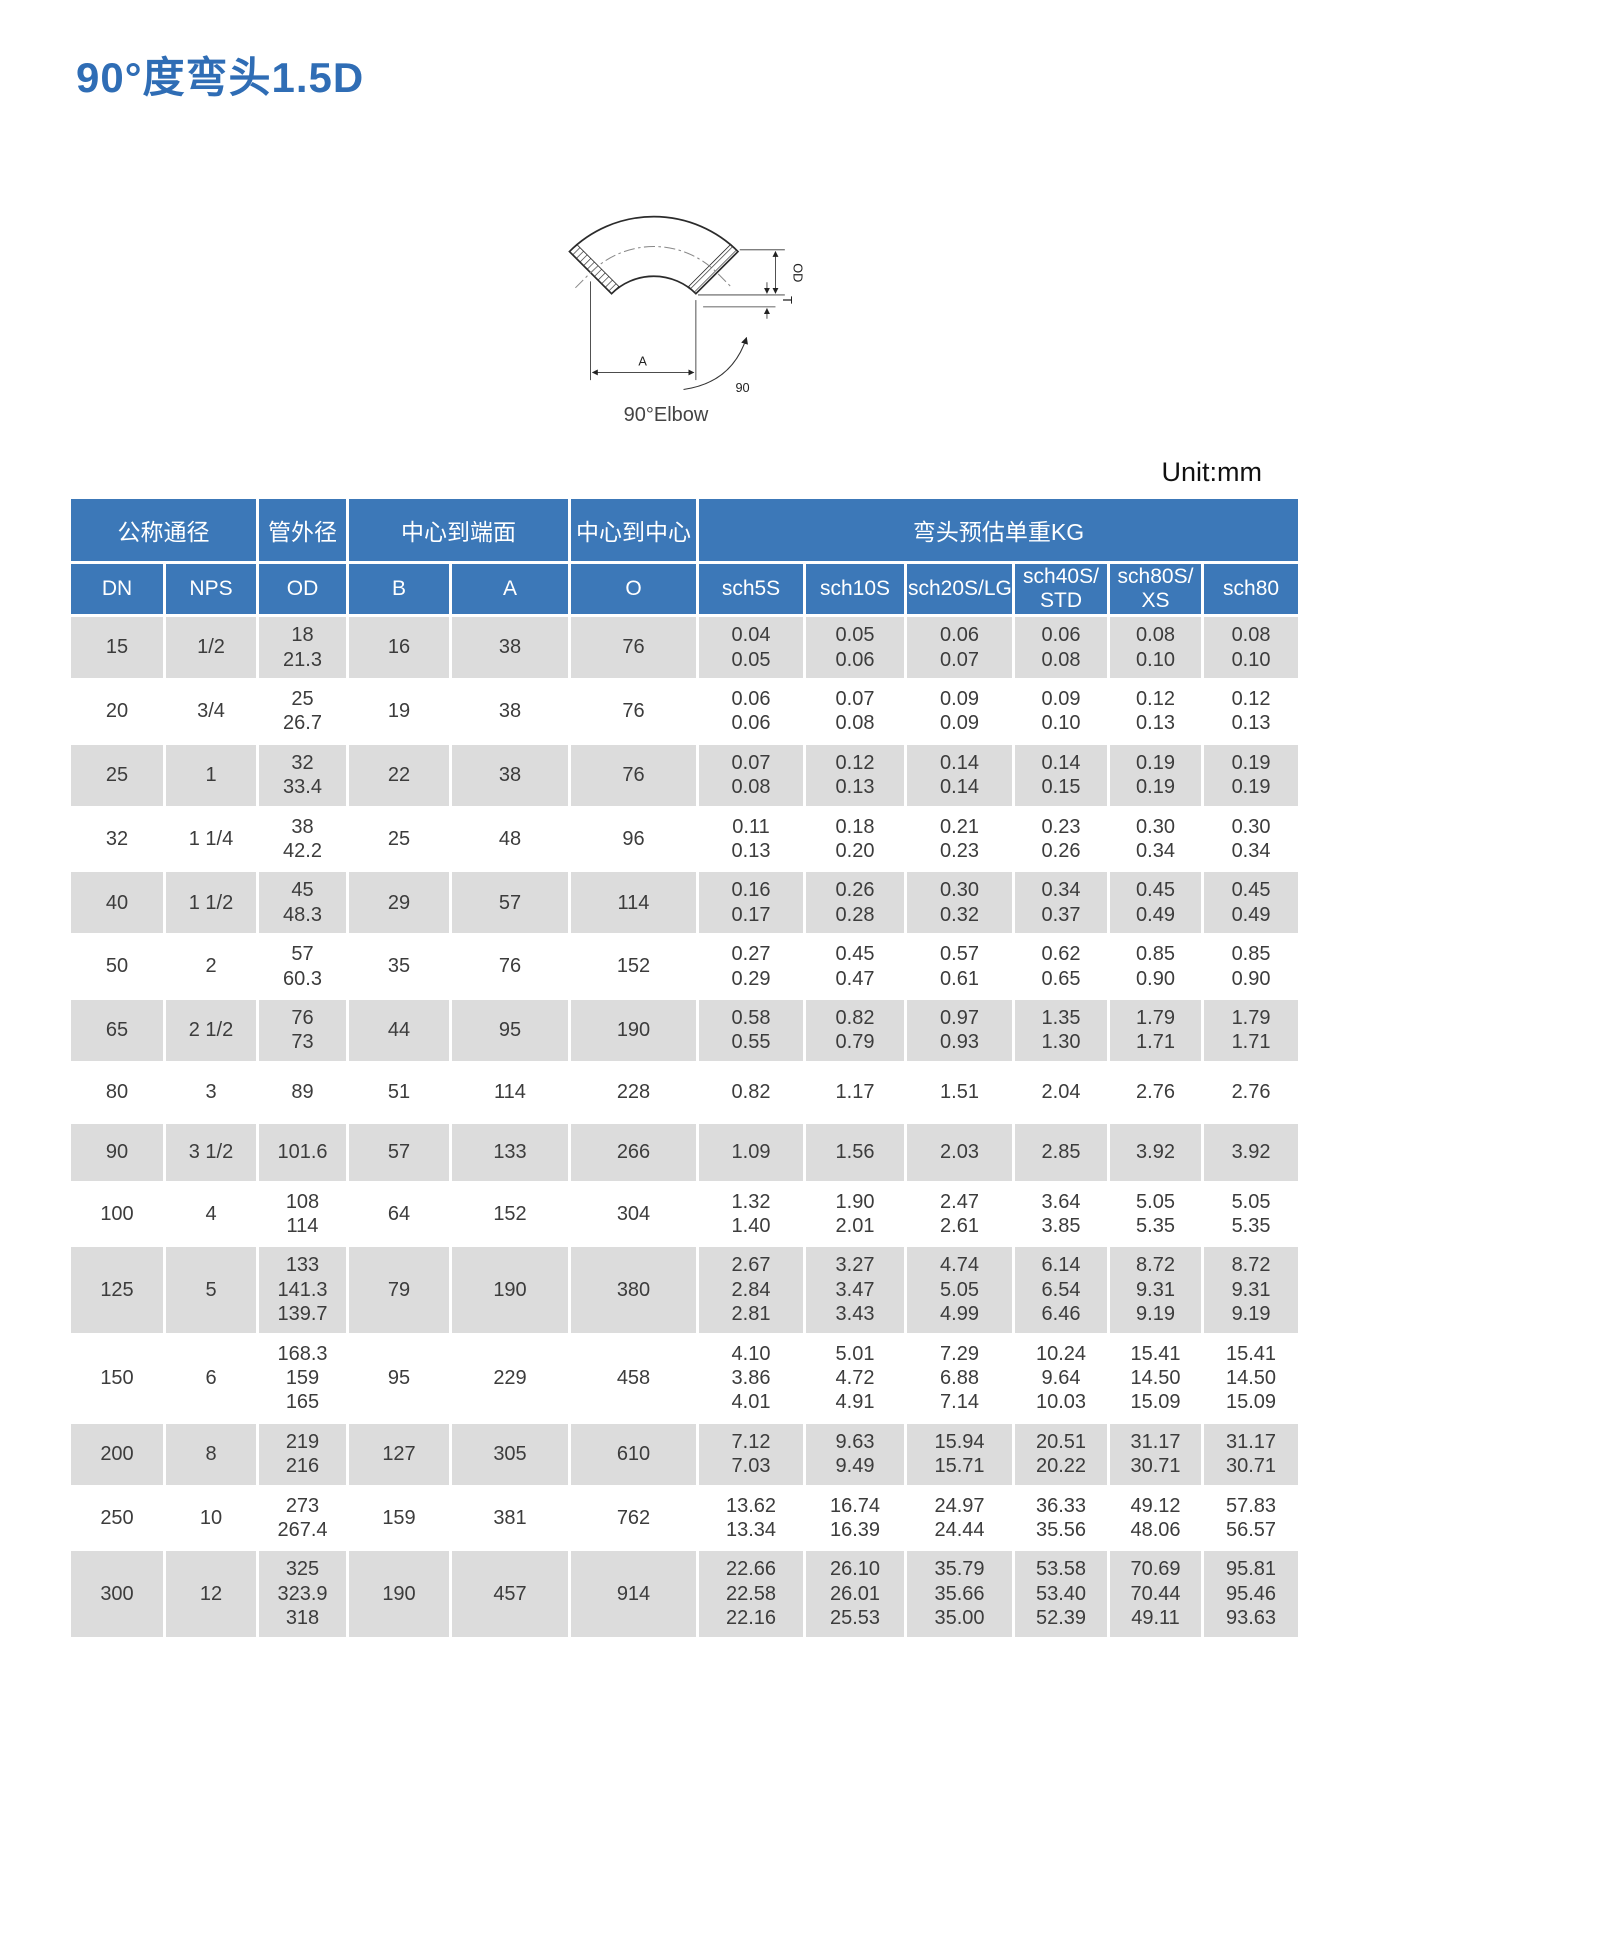 The height and width of the screenshot is (1944, 1600). I want to click on table-cell: 381, so click(510, 1518).